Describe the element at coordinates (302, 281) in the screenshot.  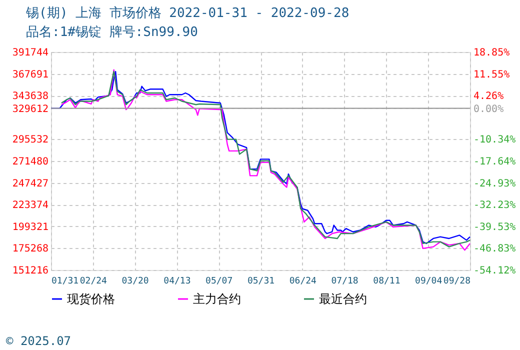
I see `x-tick-label: 06/24` at that location.